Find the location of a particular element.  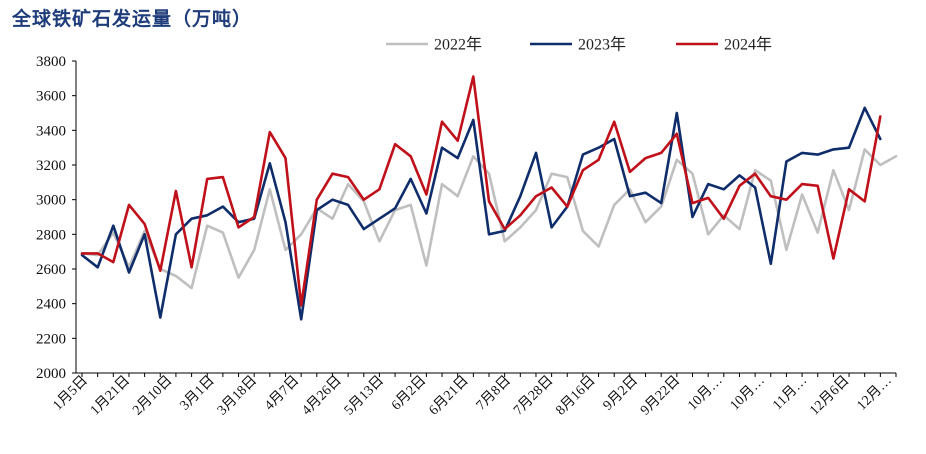

x-tick-label-5月13日: 5月13日 is located at coordinates (364, 396).